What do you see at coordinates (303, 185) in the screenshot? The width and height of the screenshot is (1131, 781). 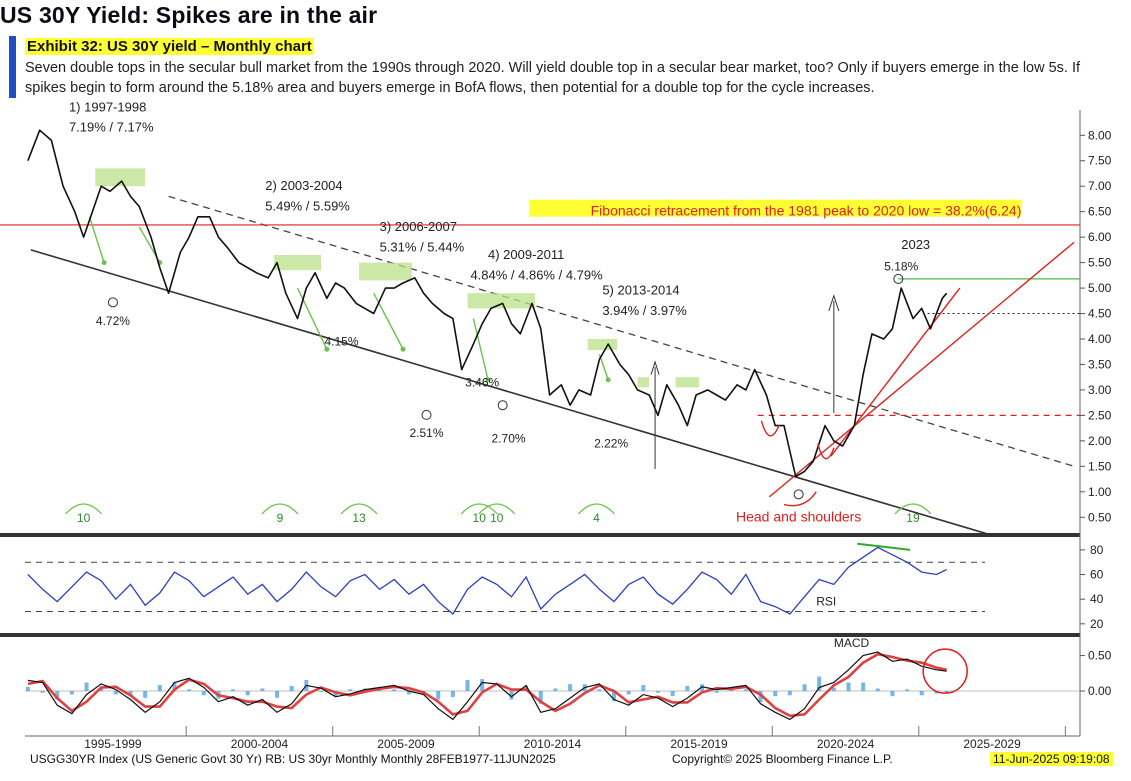 I see `annotation-3: 2) 2003-2004` at bounding box center [303, 185].